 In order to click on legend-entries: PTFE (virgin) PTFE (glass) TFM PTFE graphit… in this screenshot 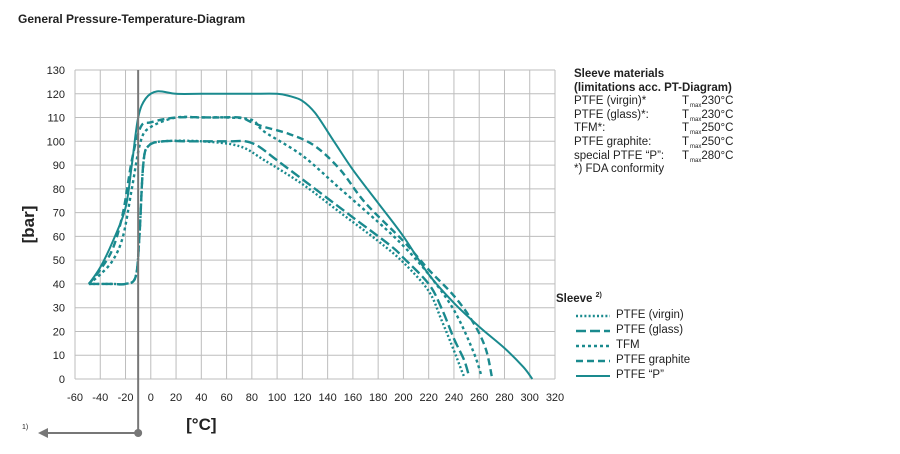, I will do `click(623, 346)`.